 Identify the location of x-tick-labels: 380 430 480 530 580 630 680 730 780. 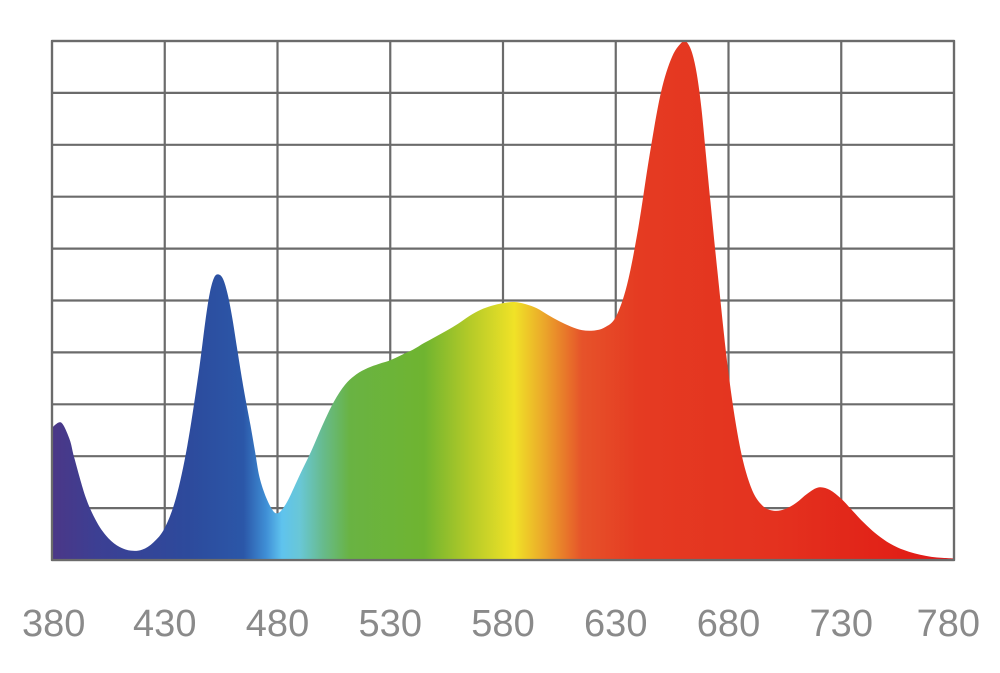
(501, 624).